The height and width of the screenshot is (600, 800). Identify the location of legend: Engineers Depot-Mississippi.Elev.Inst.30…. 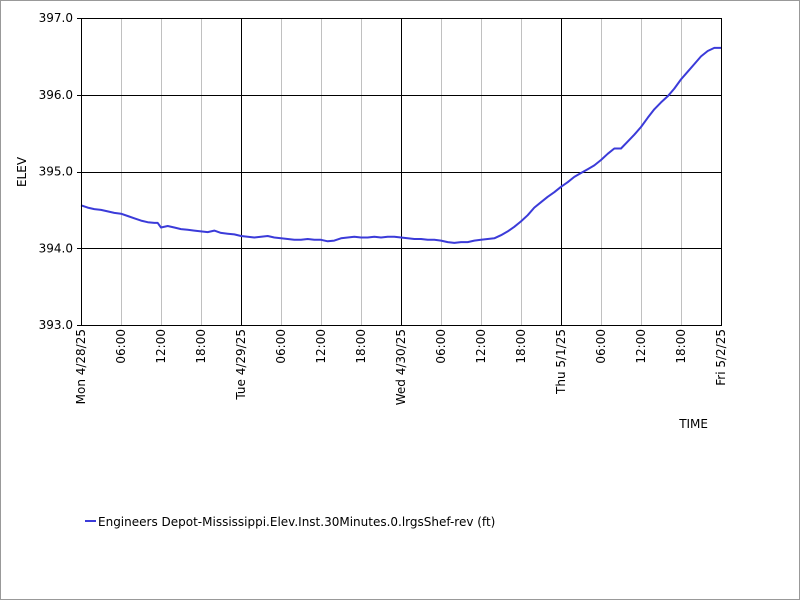
(290, 522).